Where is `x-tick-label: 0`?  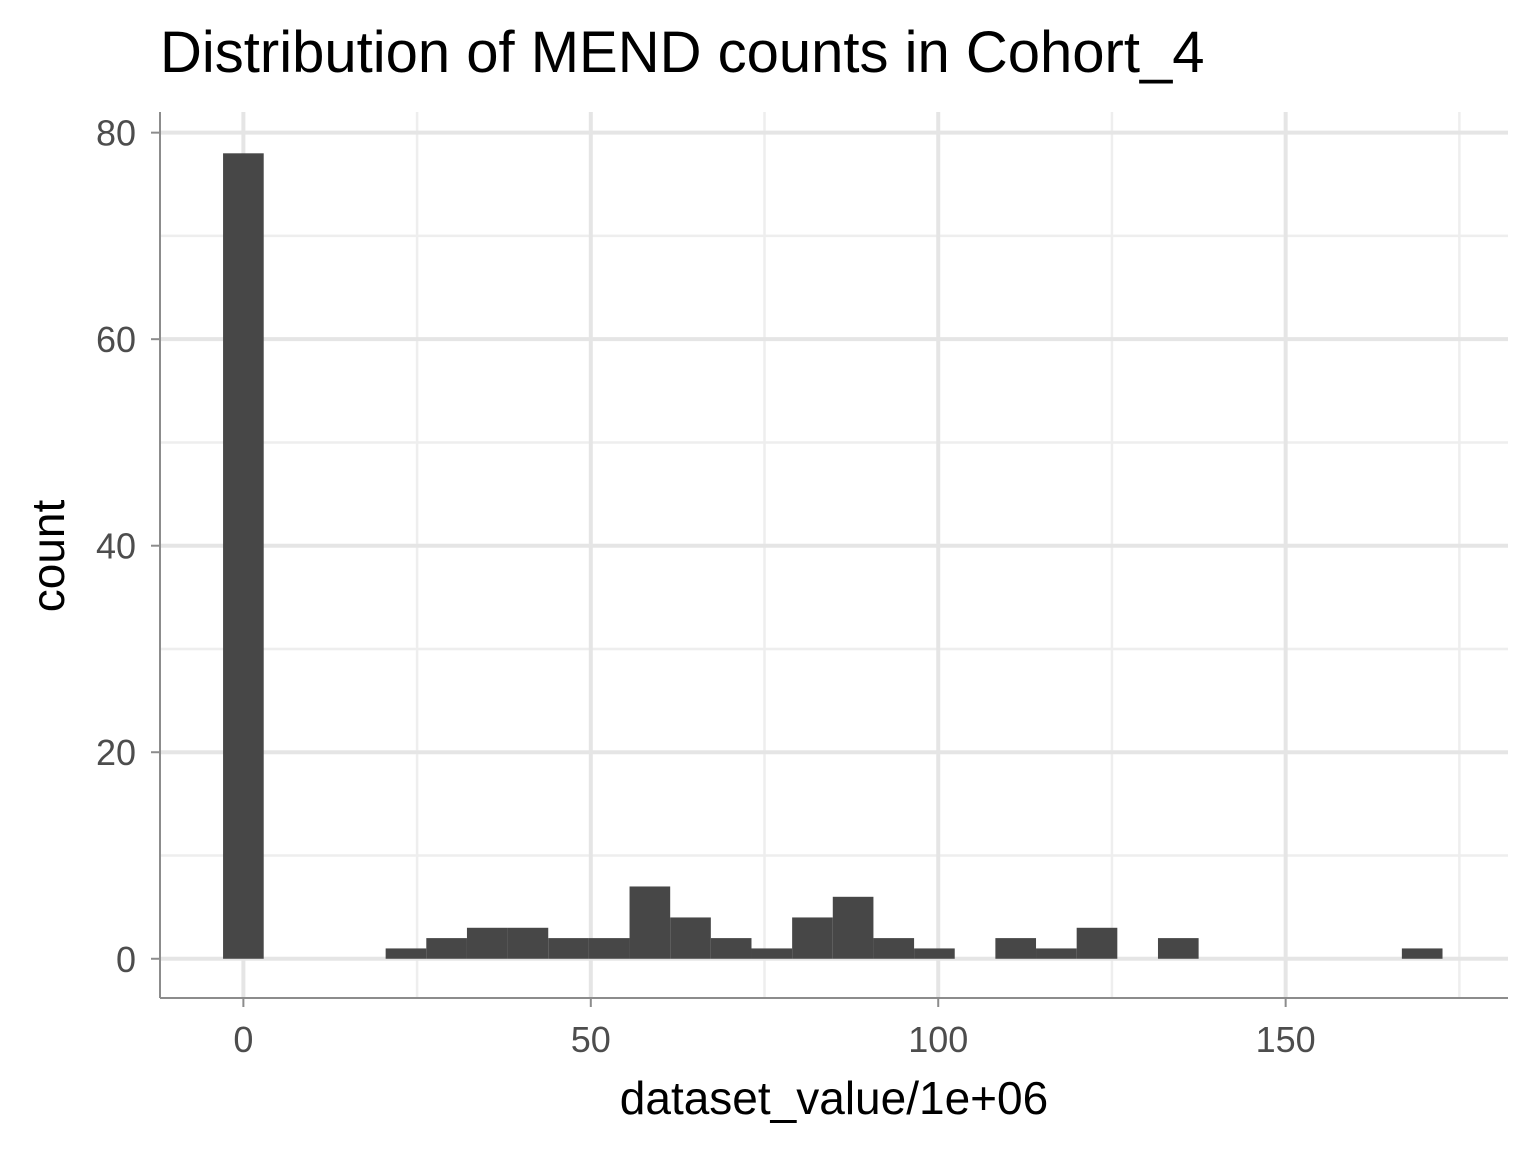 x-tick-label: 0 is located at coordinates (243, 1039).